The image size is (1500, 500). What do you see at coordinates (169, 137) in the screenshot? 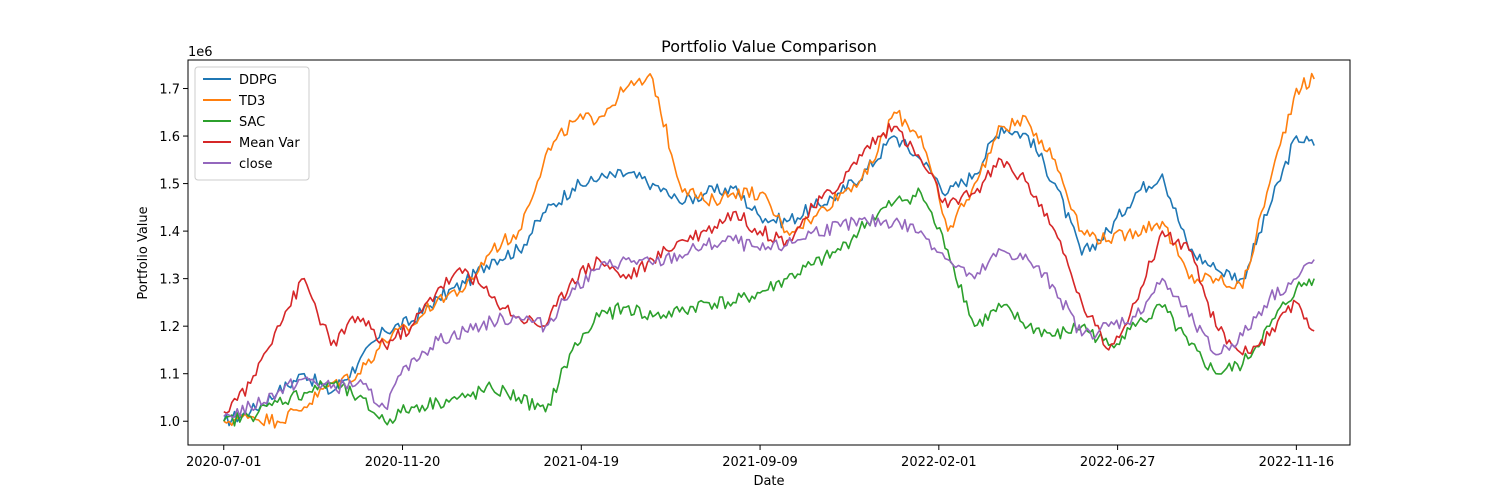
I see `y-tick-label: 1.6` at bounding box center [169, 137].